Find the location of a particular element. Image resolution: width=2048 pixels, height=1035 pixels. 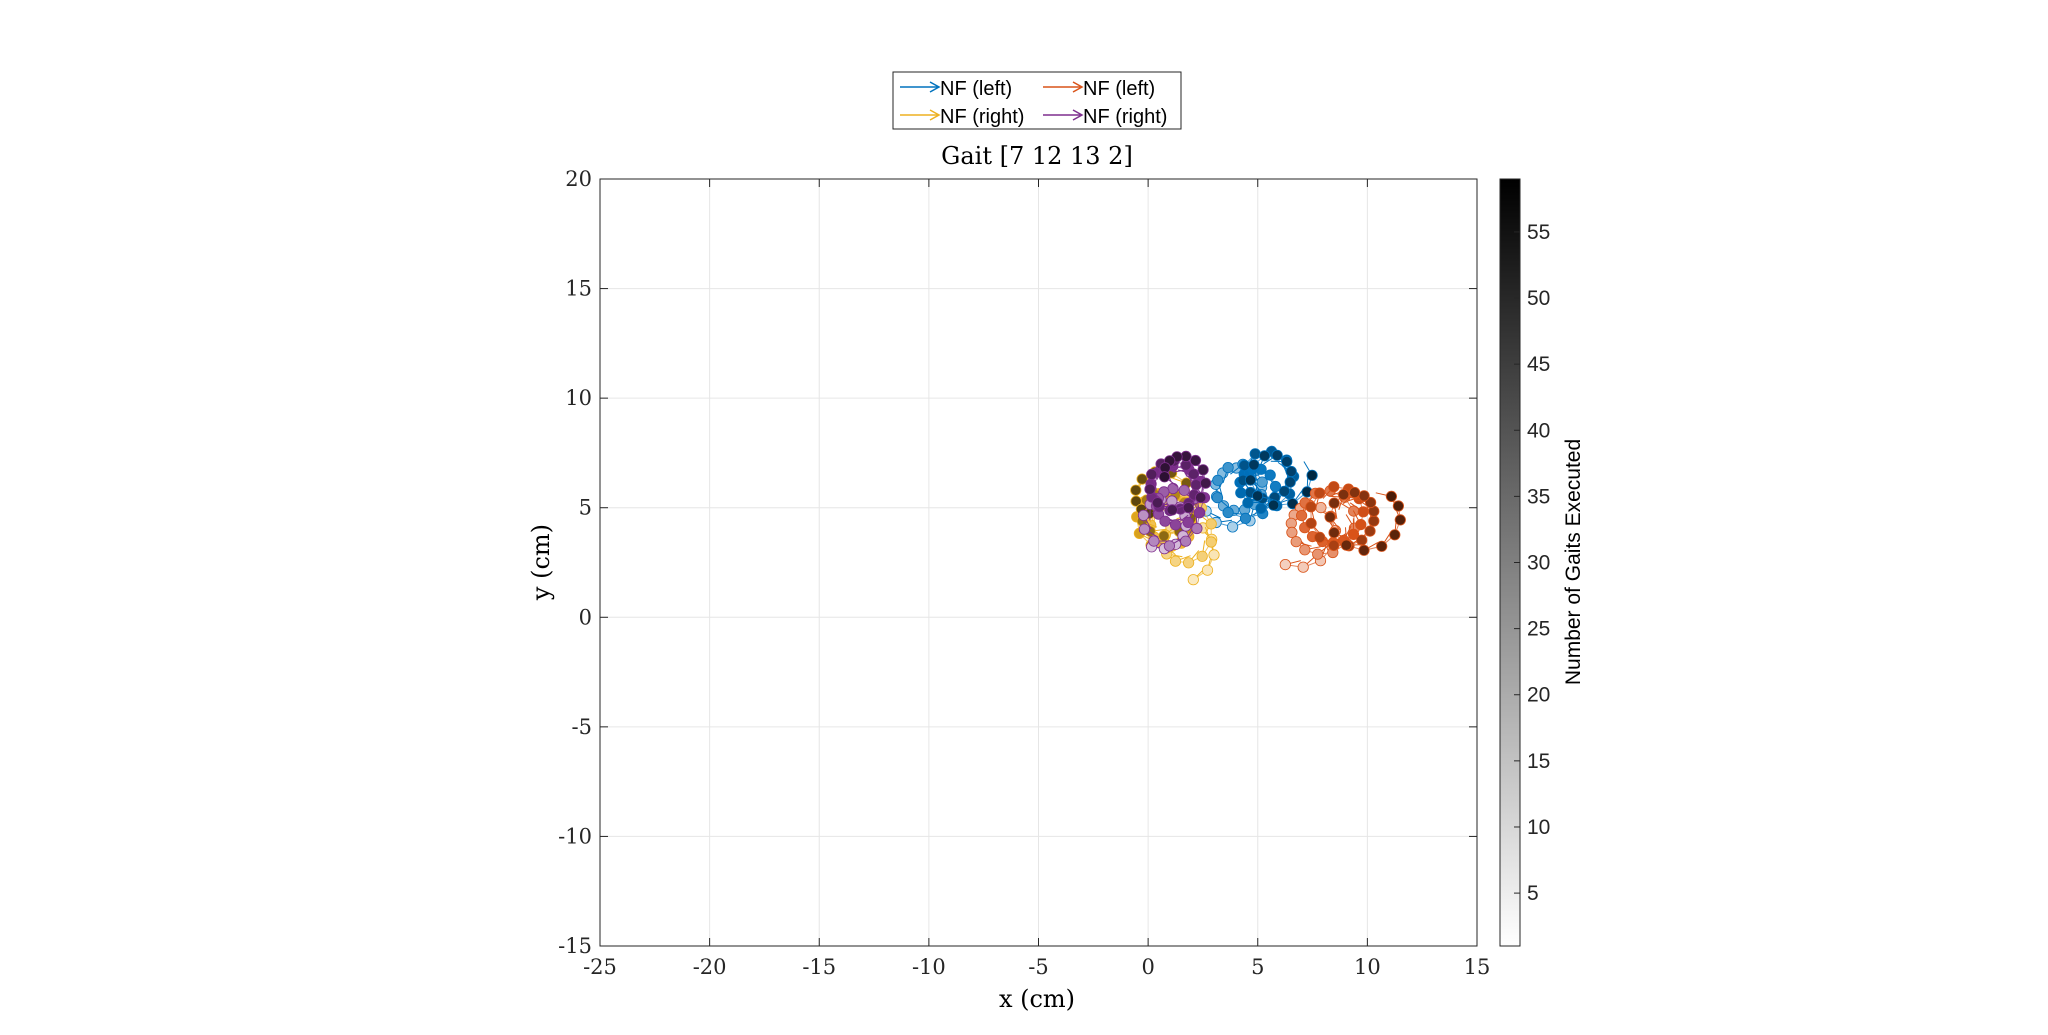

y-tick-label: -15 is located at coordinates (575, 946).